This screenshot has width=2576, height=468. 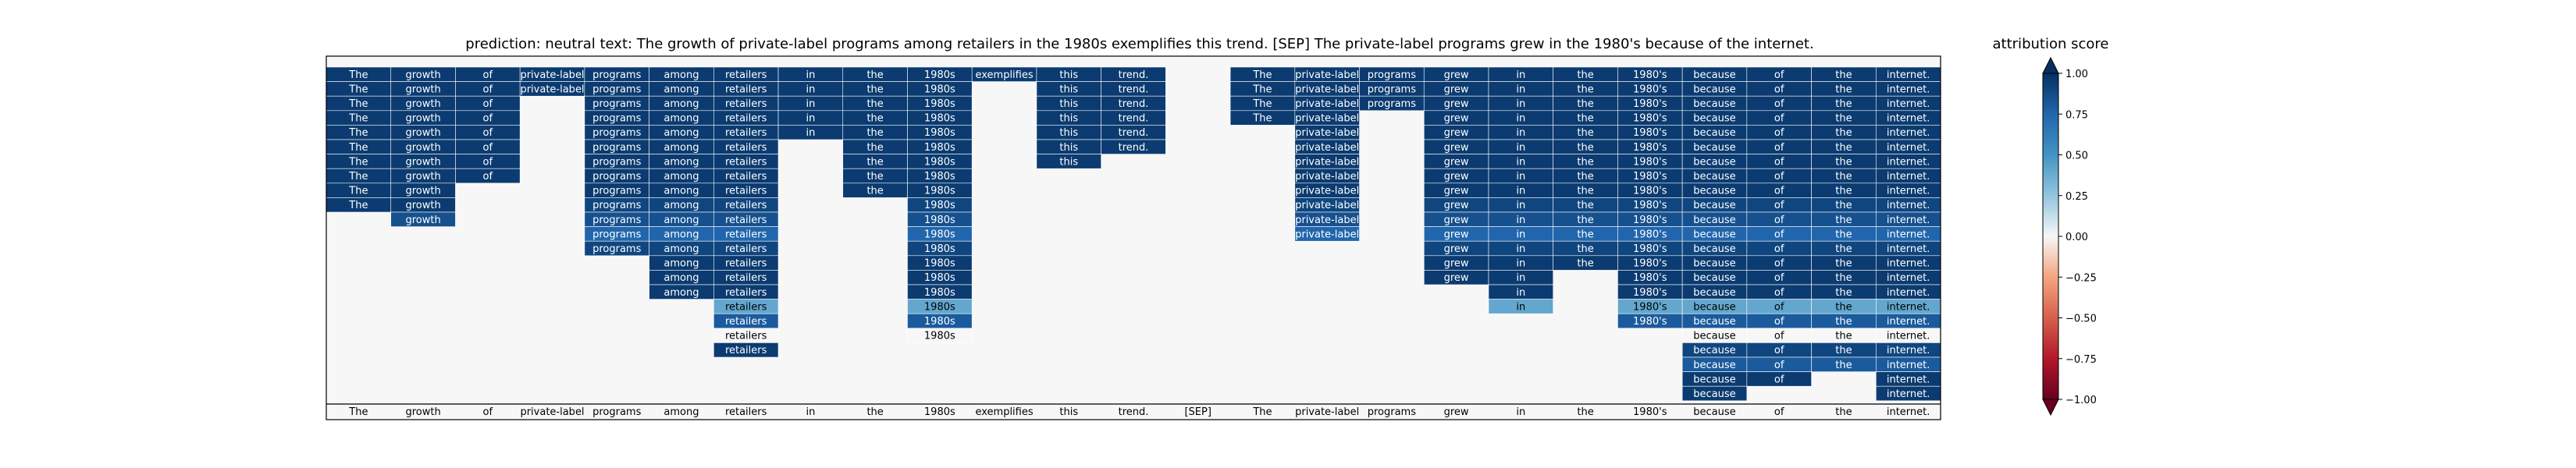 I want to click on colorbar-ticks: 1.00 0.75 0.50 0.25 0.00 −0.25 −0.50 −0.75 −1.00, so click(x=2077, y=238).